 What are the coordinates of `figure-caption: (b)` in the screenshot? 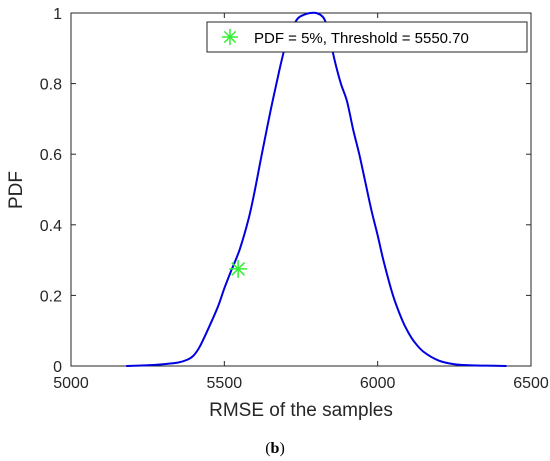 It's located at (275, 448).